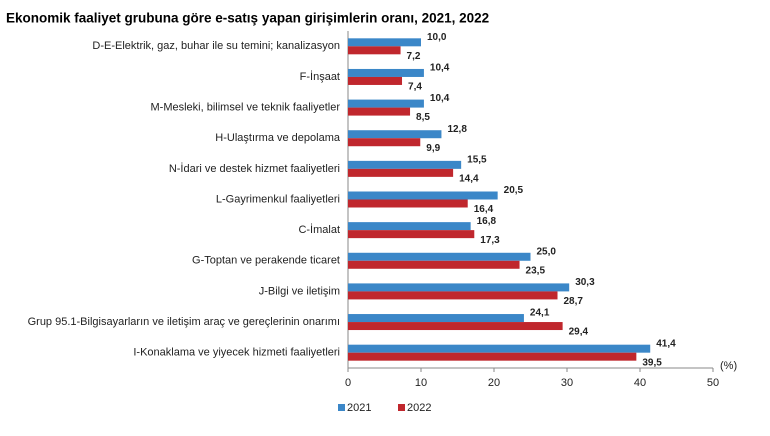 The height and width of the screenshot is (436, 770). Describe the element at coordinates (319, 229) in the screenshot. I see `y-tick-label: C-İmalat` at that location.